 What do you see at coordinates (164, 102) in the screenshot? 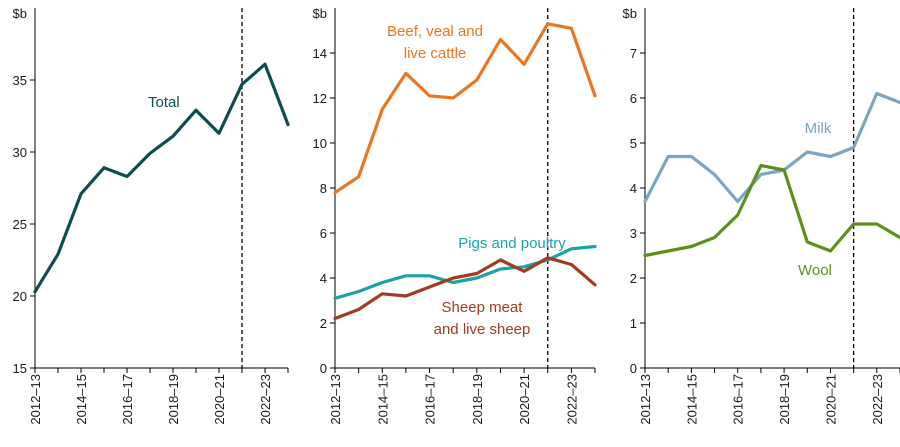
I see `series-label-total: Total` at bounding box center [164, 102].